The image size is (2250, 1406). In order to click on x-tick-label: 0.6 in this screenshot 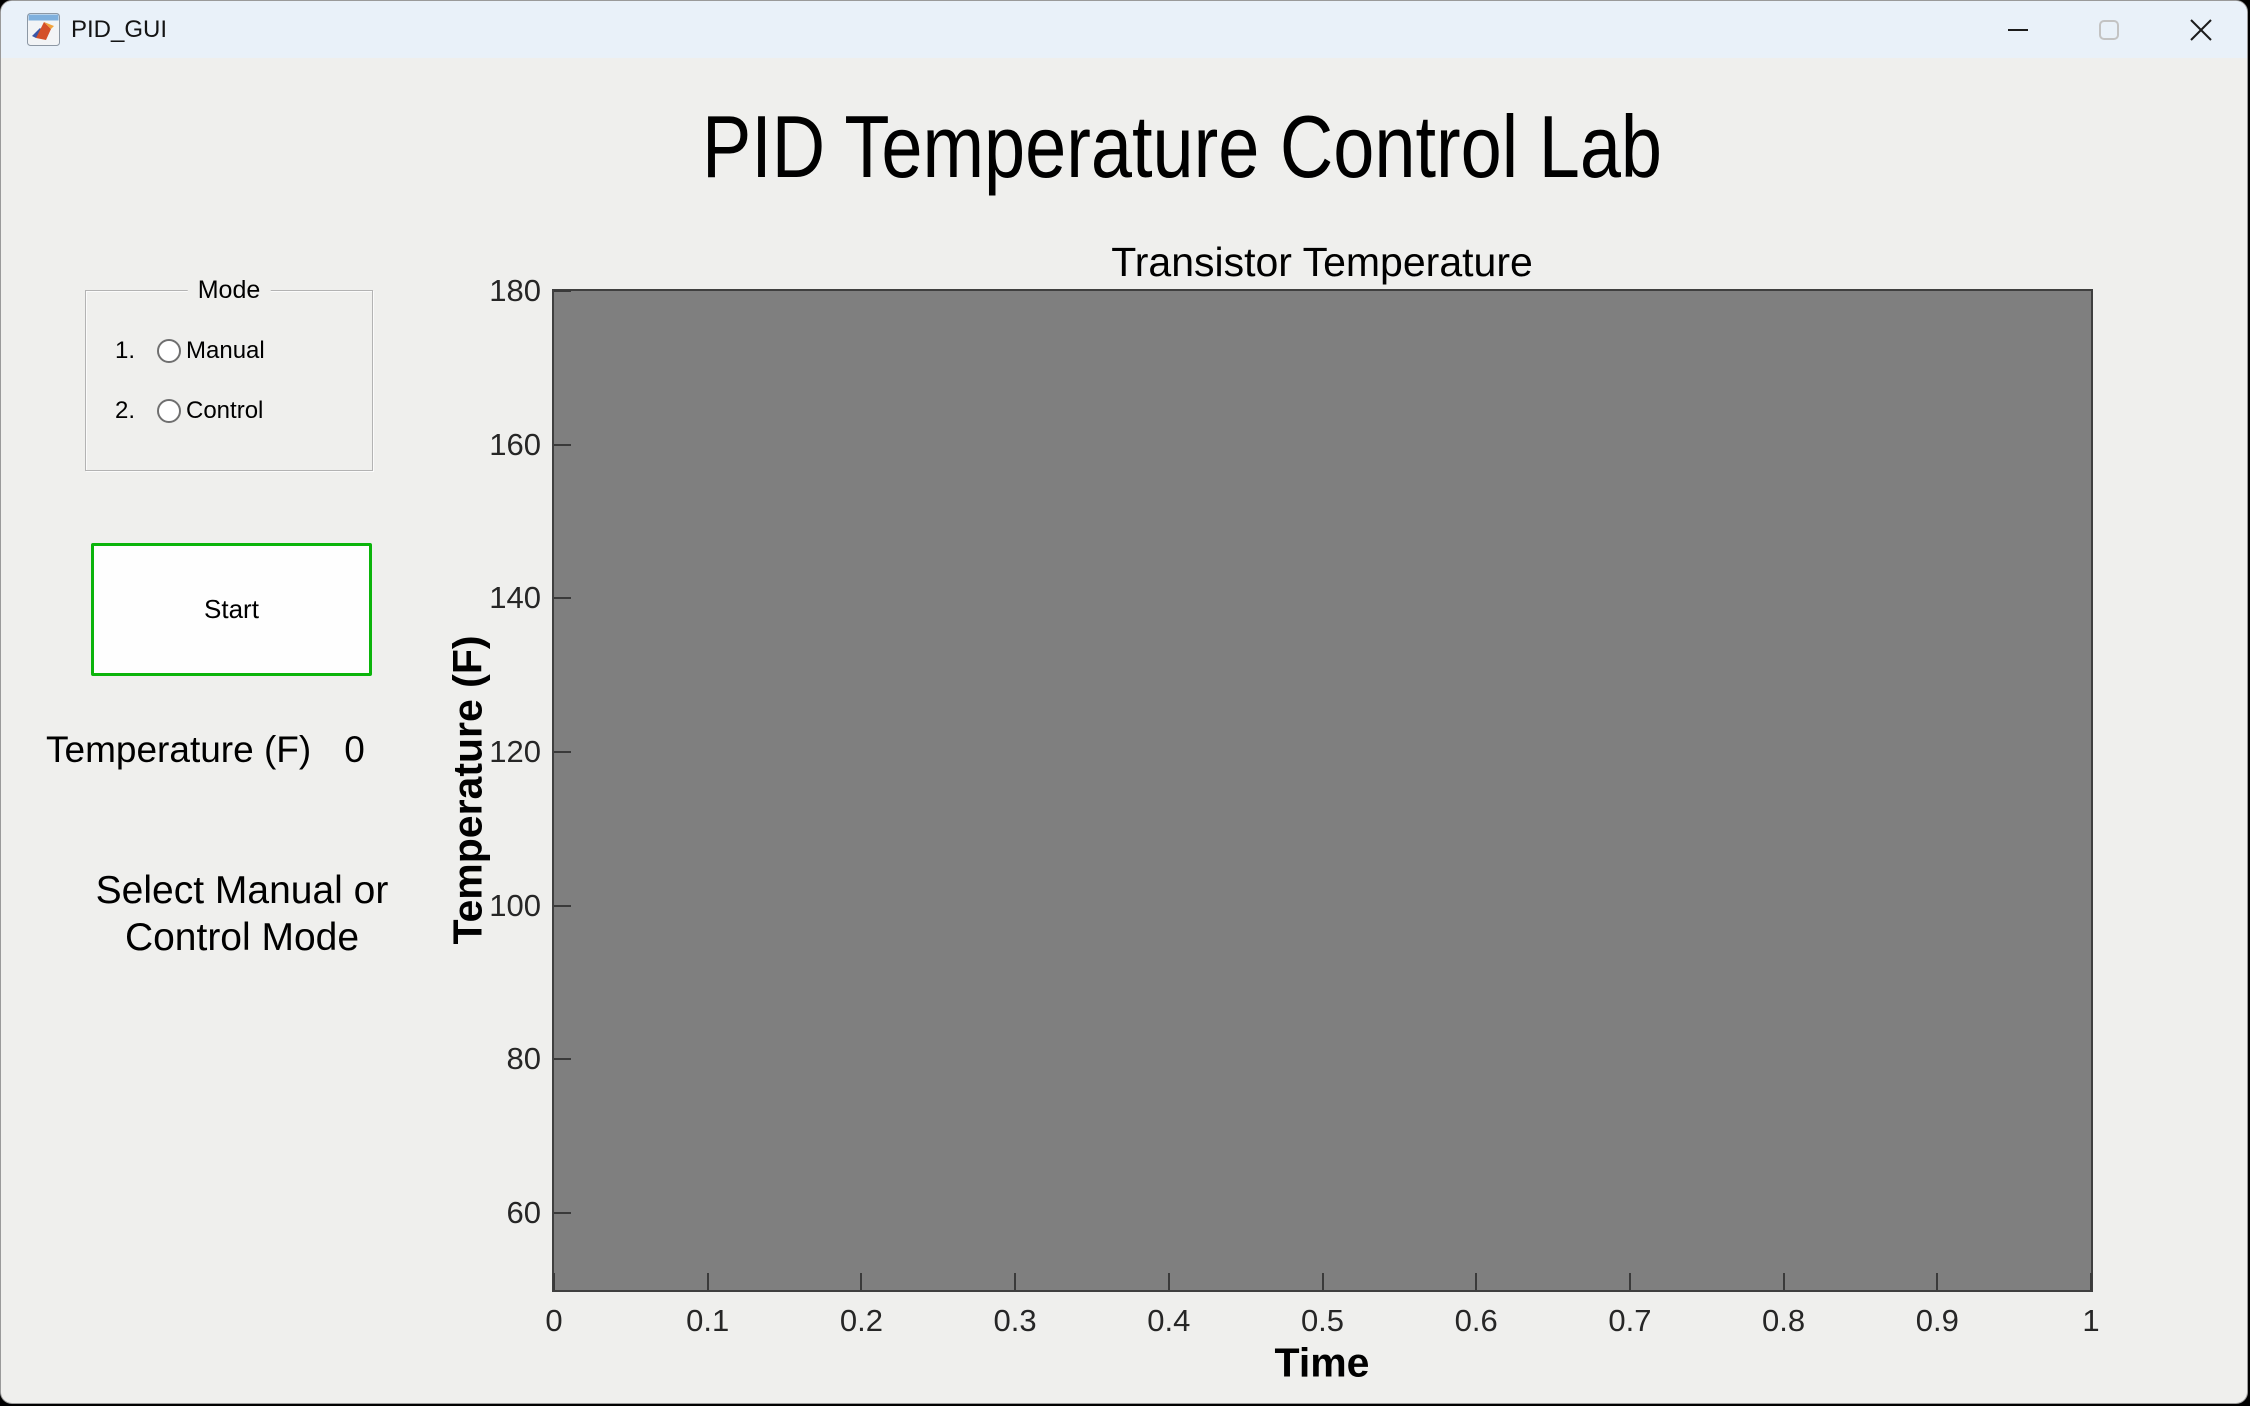, I will do `click(1476, 1320)`.